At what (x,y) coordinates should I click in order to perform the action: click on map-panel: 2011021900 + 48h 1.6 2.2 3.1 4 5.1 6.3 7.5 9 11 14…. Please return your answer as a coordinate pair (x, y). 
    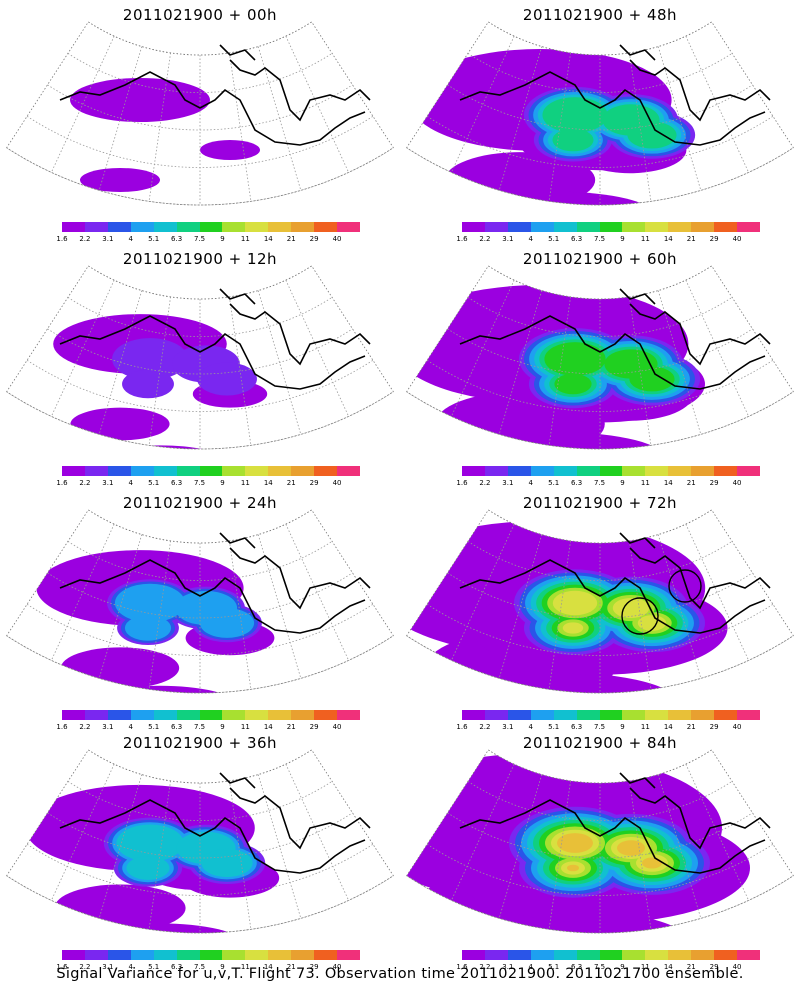
    Looking at the image, I should click on (600, 122).